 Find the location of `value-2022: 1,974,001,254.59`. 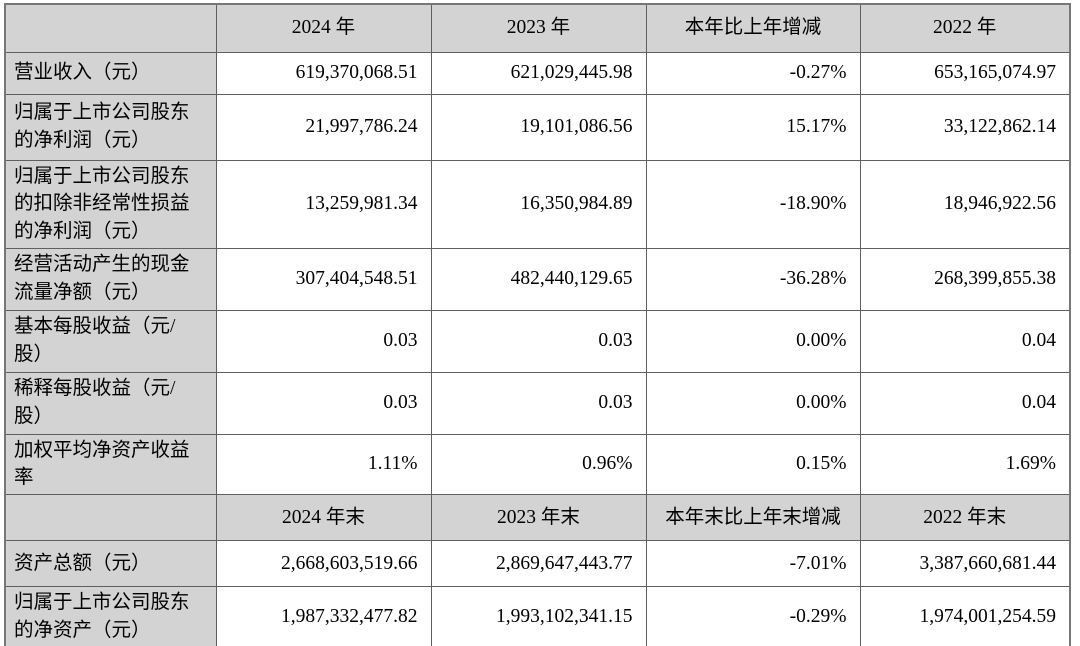

value-2022: 1,974,001,254.59 is located at coordinates (965, 615).